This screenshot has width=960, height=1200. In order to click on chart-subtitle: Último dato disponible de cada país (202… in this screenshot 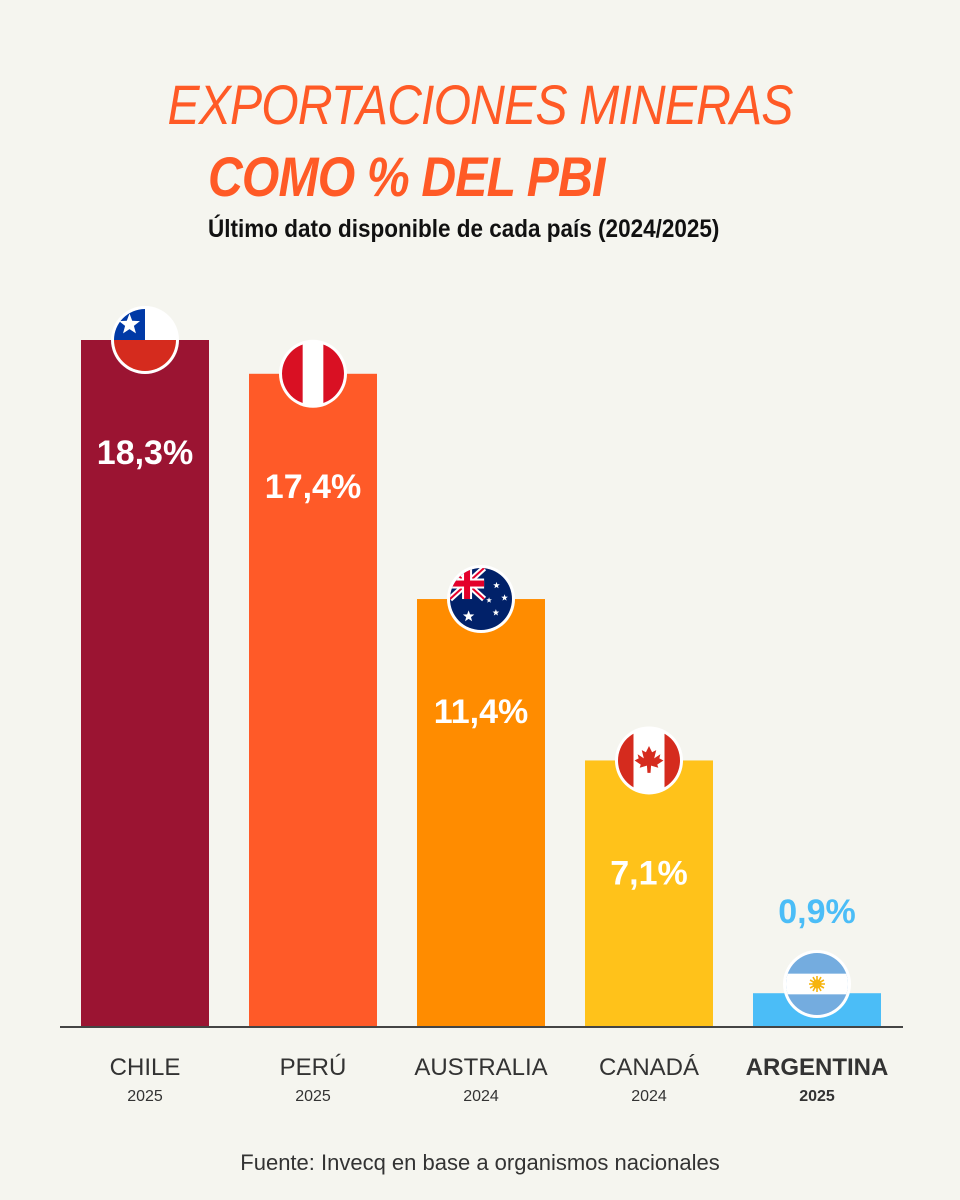, I will do `click(464, 229)`.